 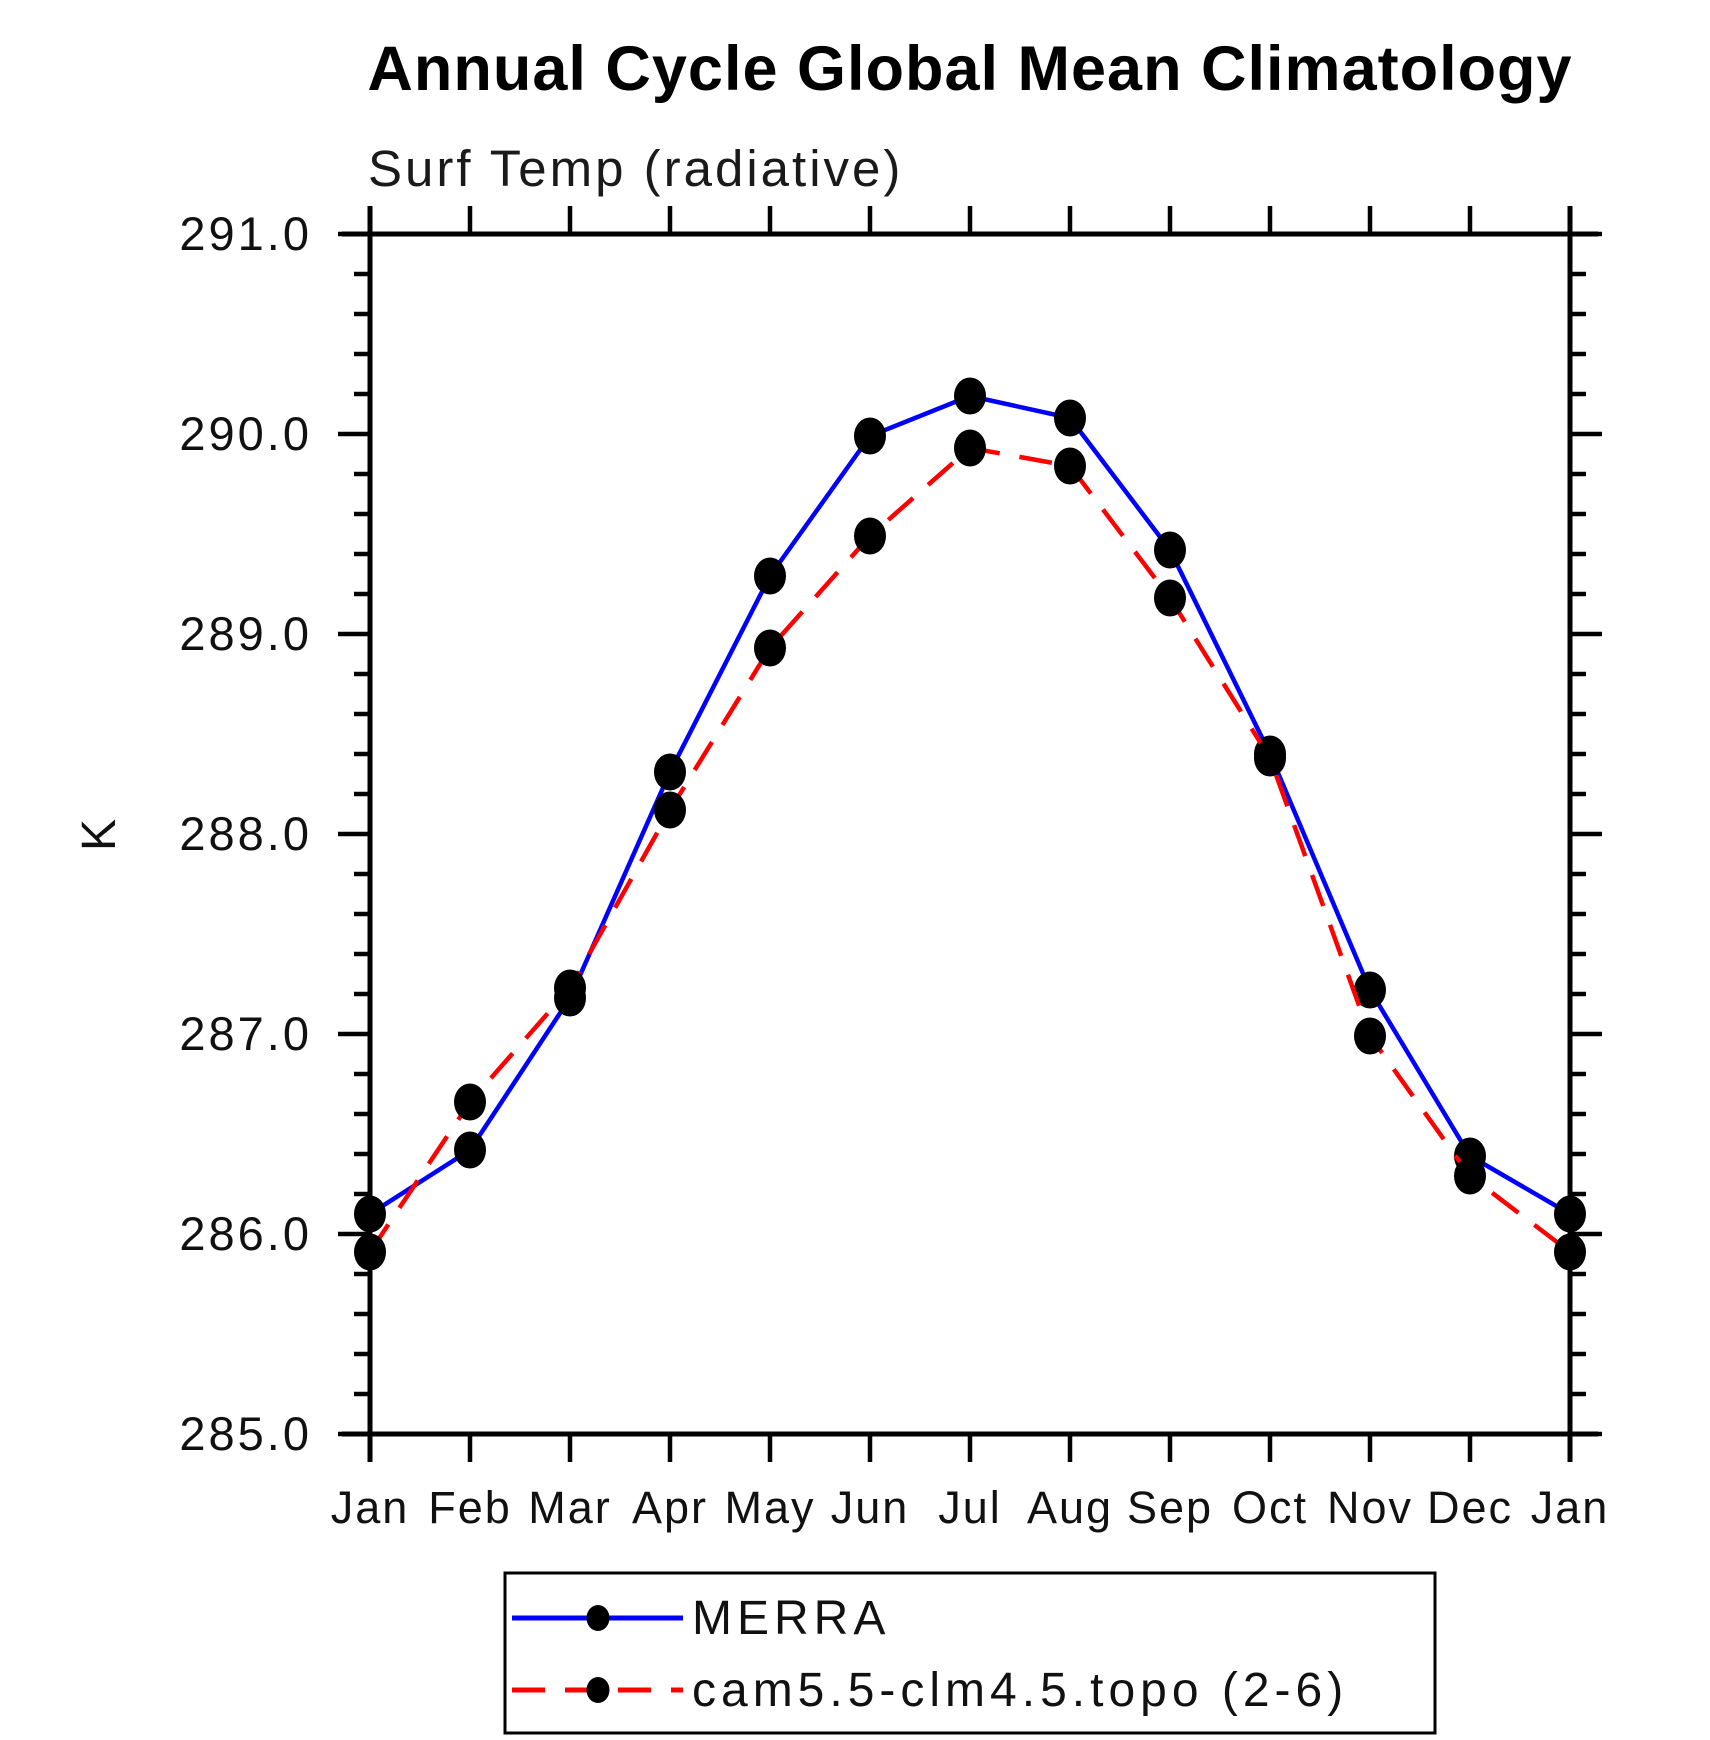 I want to click on y-axis-title: K, so click(x=99, y=834).